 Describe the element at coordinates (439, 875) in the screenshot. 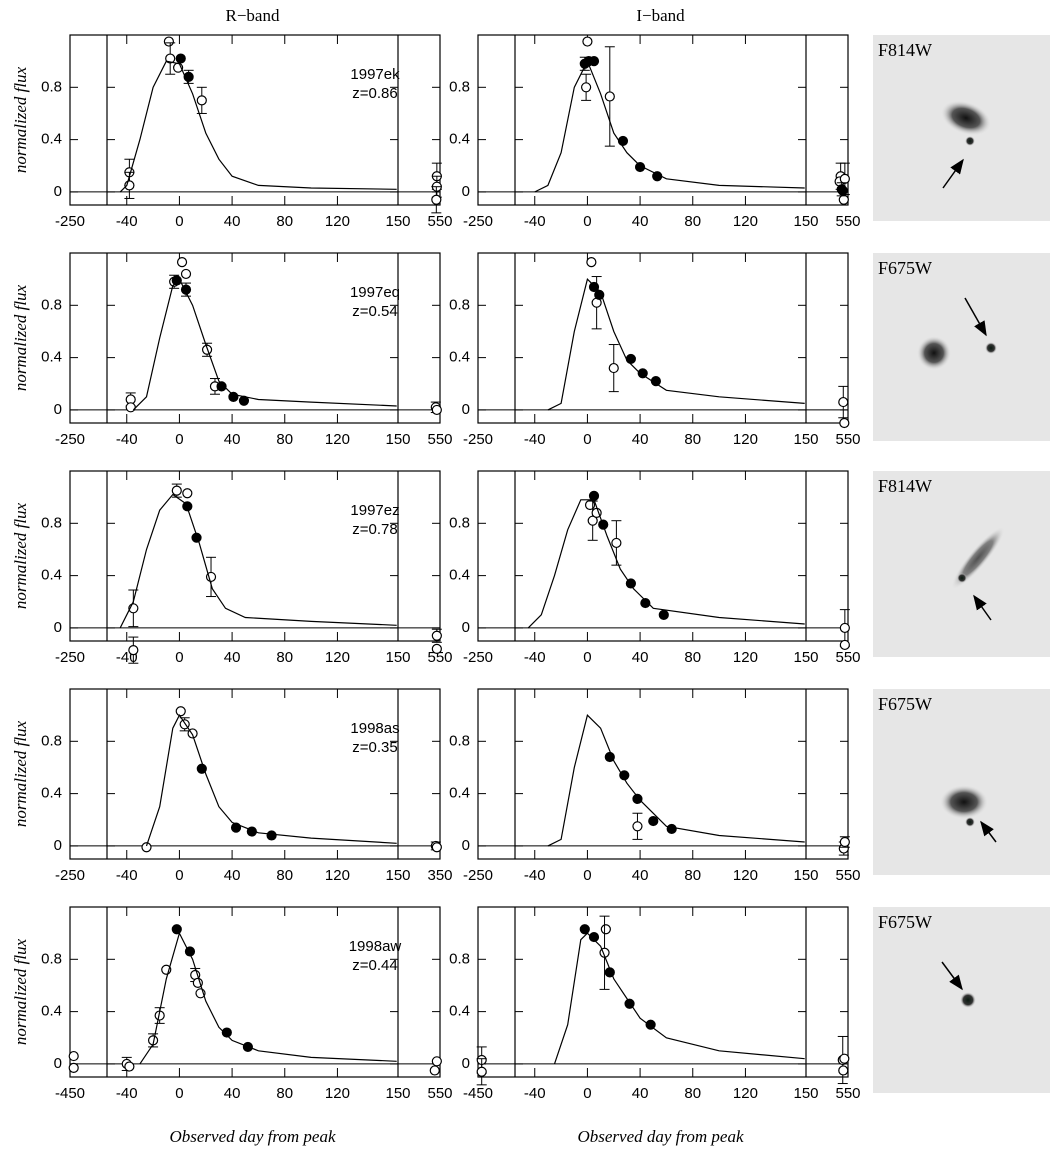

I see `x-tick-label: 350` at that location.